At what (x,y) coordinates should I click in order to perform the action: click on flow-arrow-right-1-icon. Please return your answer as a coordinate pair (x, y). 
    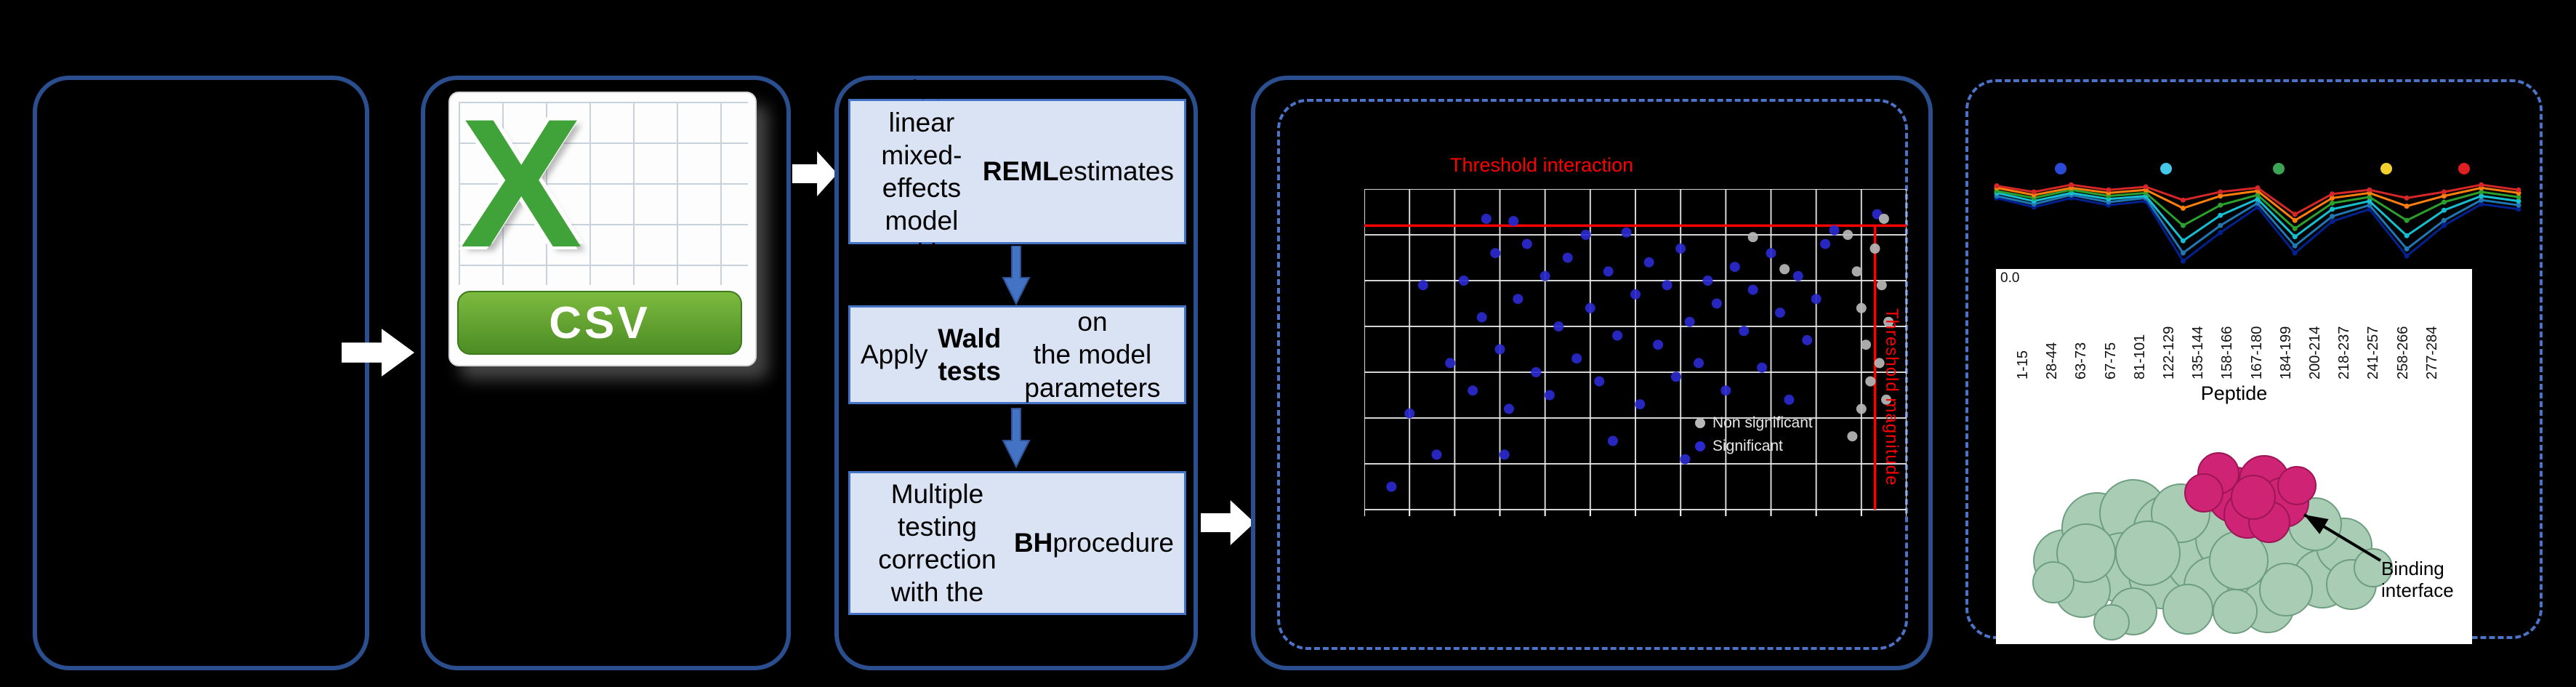
    Looking at the image, I should click on (378, 353).